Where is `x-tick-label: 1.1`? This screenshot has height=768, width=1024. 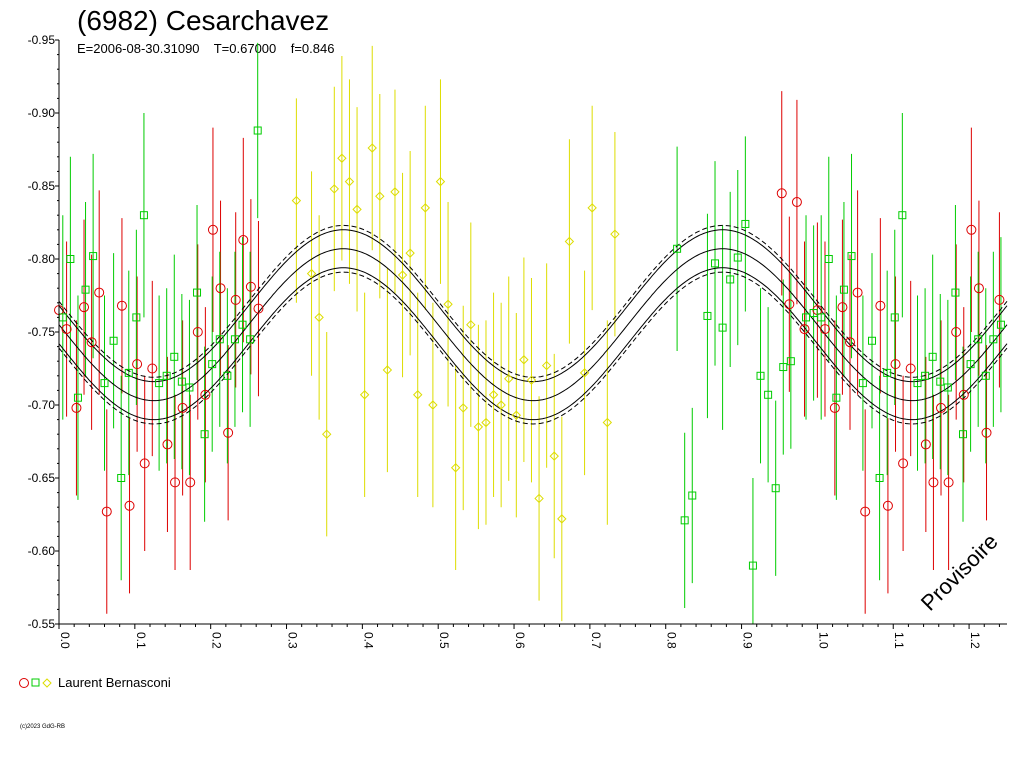 x-tick-label: 1.1 is located at coordinates (899, 640).